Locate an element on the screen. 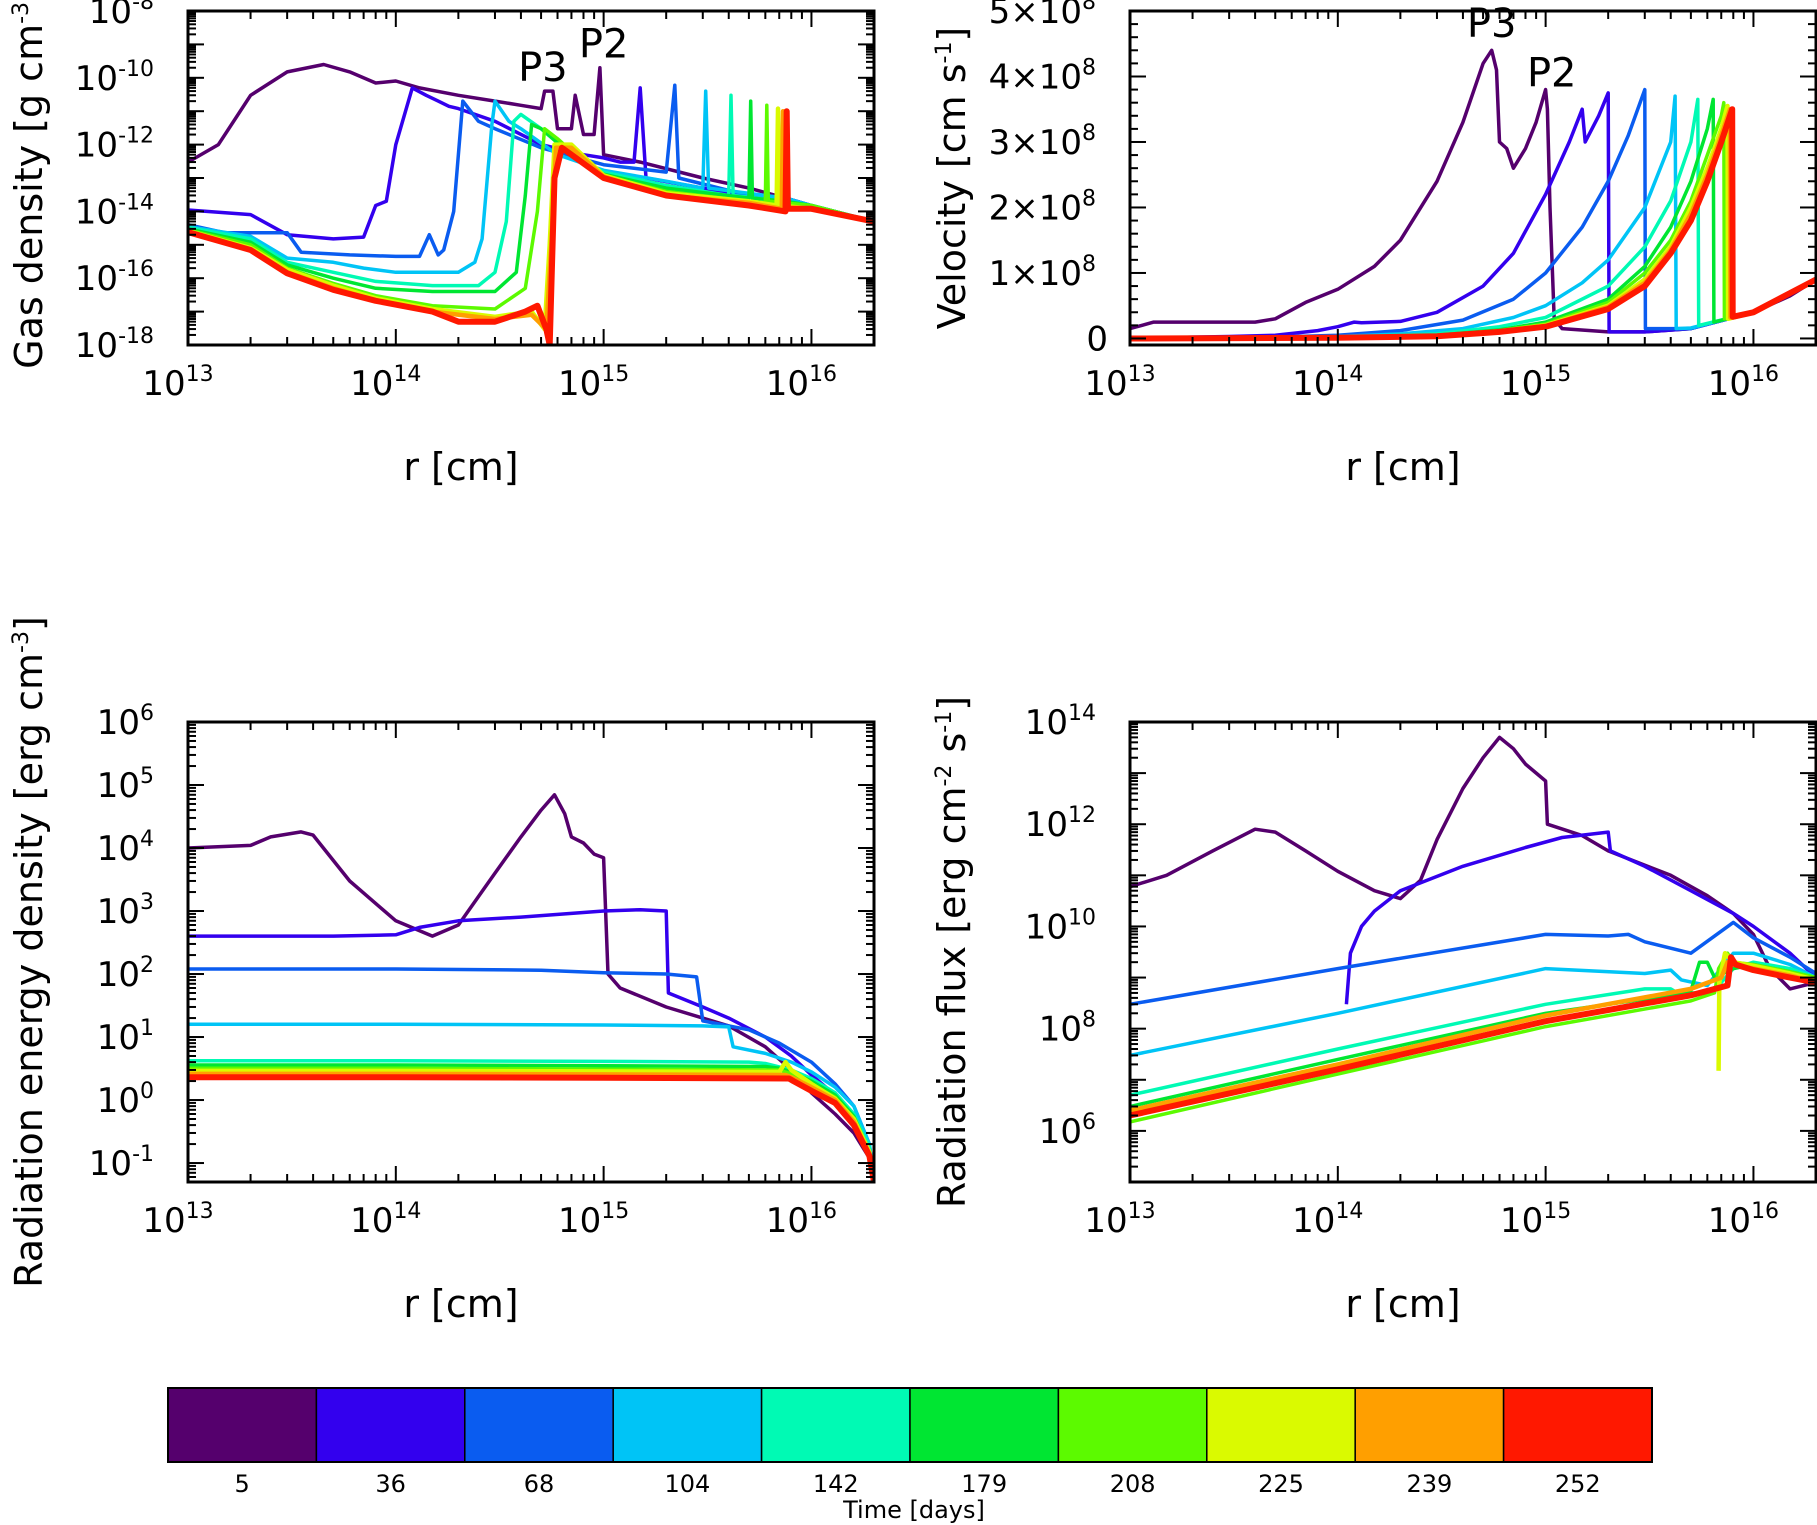 The height and width of the screenshot is (1525, 1817). tick-base: 3×10 is located at coordinates (1035, 143).